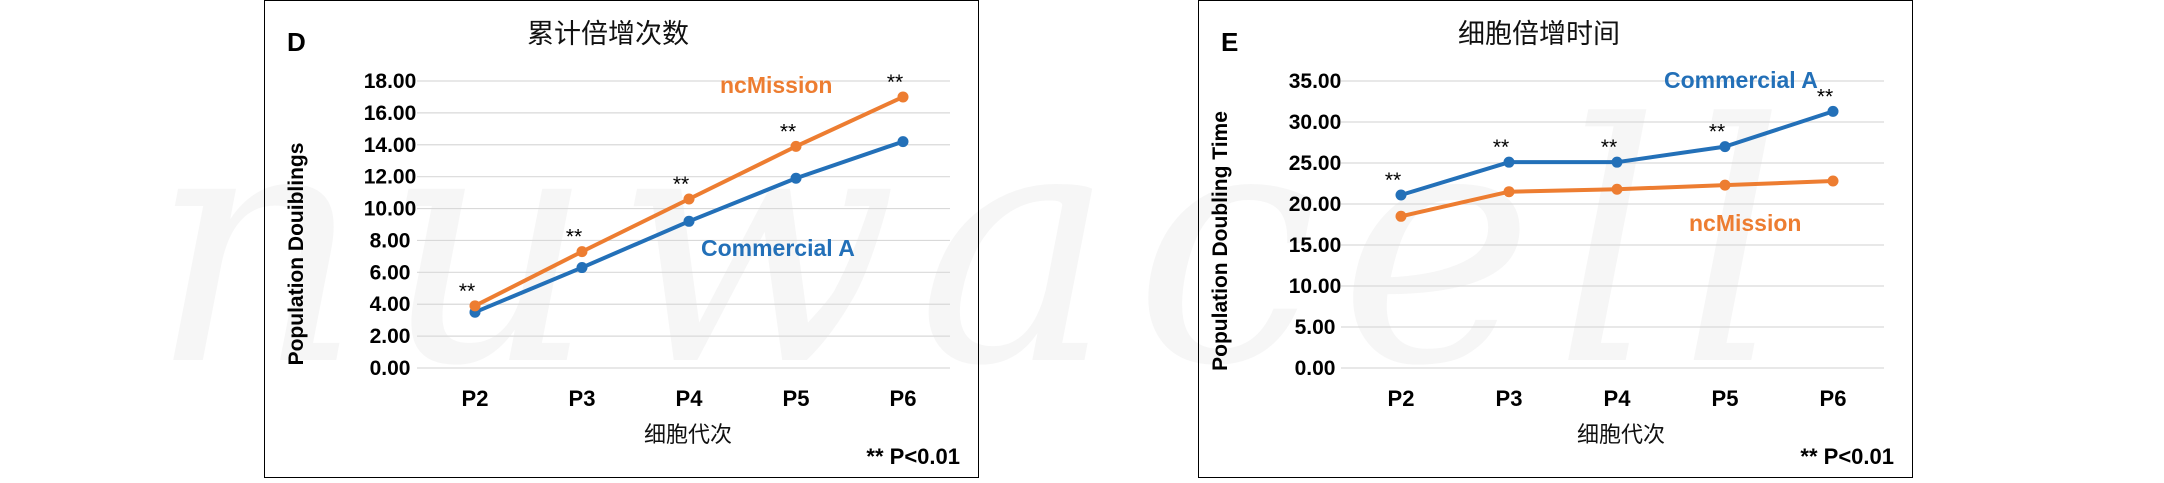 This screenshot has height=483, width=2164. I want to click on y-tick-label: 12.00, so click(390, 177).